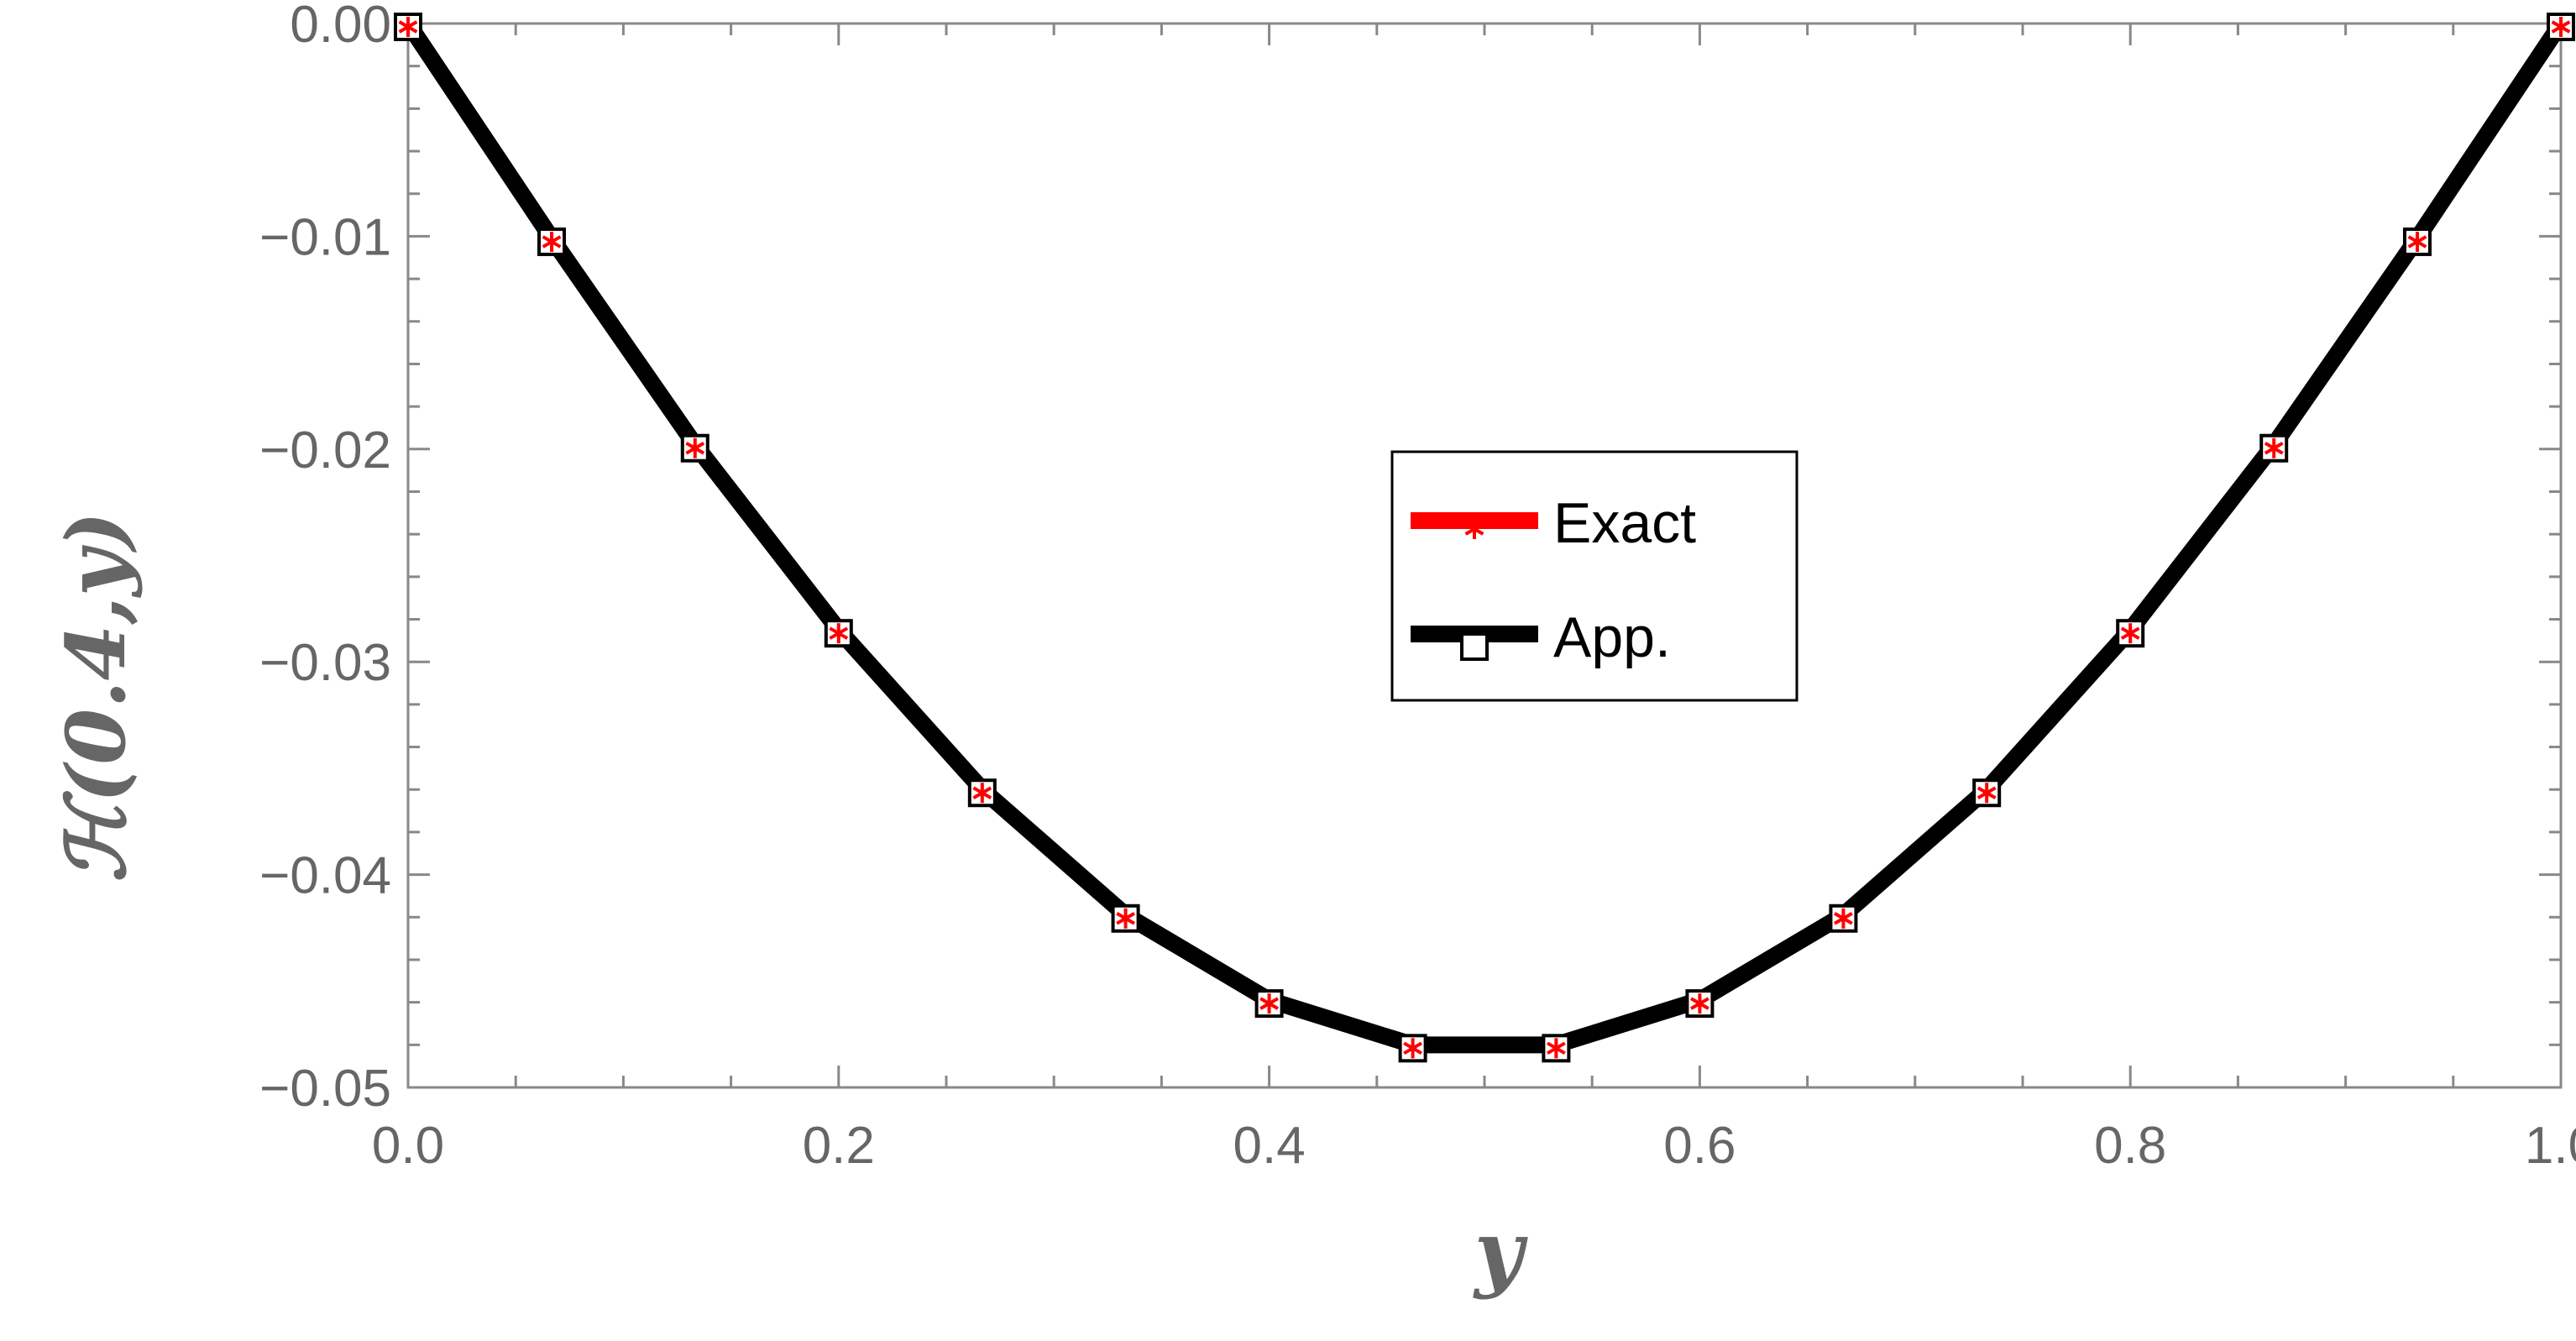 This screenshot has width=2576, height=1341. I want to click on x-axis-title: y, so click(1500, 1251).